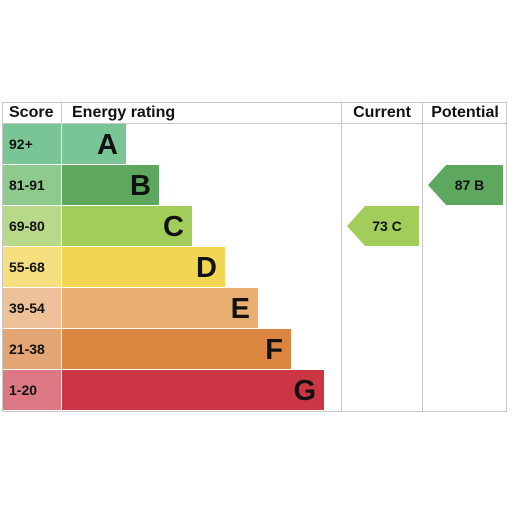 This screenshot has height=512, width=512. I want to click on grid-top, so click(254, 102).